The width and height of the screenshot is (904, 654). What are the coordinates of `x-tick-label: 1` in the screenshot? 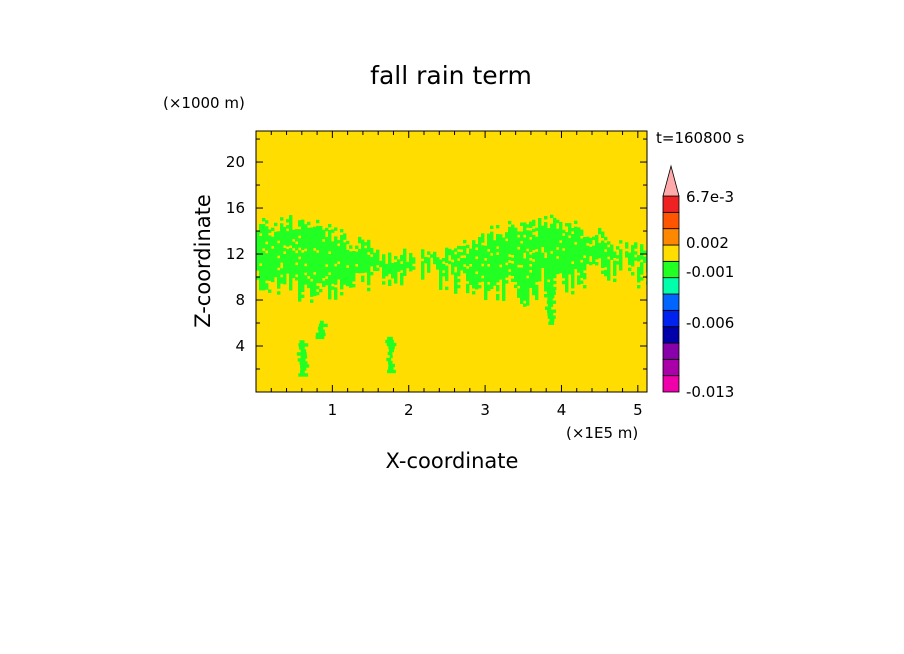 It's located at (333, 410).